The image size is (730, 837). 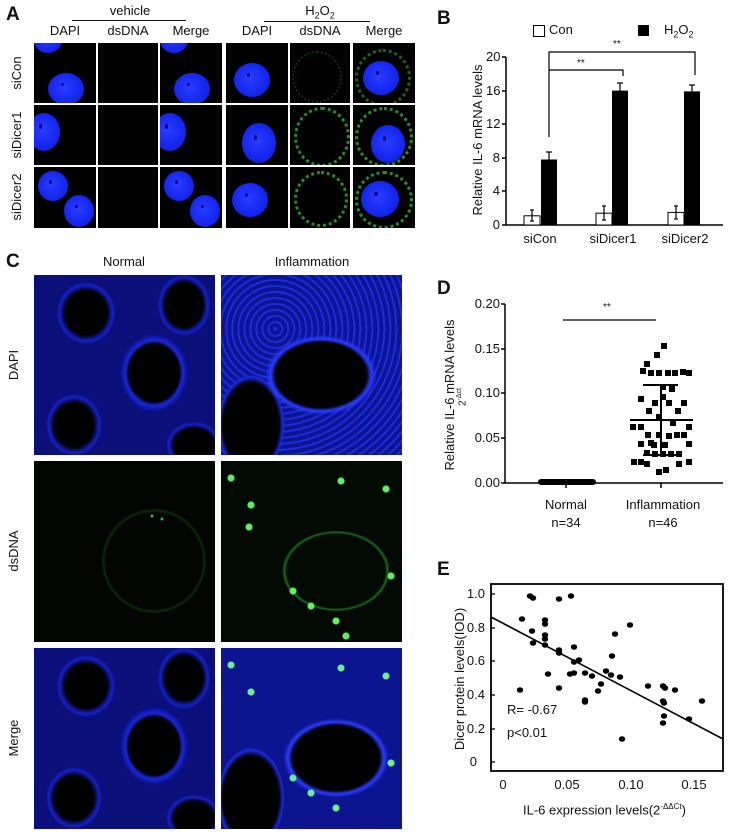 What do you see at coordinates (444, 18) in the screenshot?
I see `panel-label-b: B` at bounding box center [444, 18].